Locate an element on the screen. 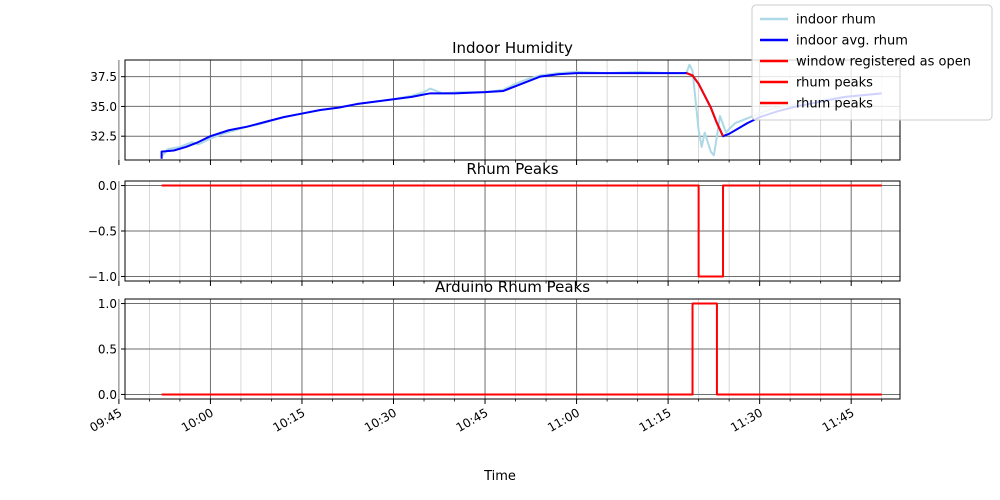 This screenshot has width=1000, height=500. y-tick-label: 35.0 is located at coordinates (103, 107).